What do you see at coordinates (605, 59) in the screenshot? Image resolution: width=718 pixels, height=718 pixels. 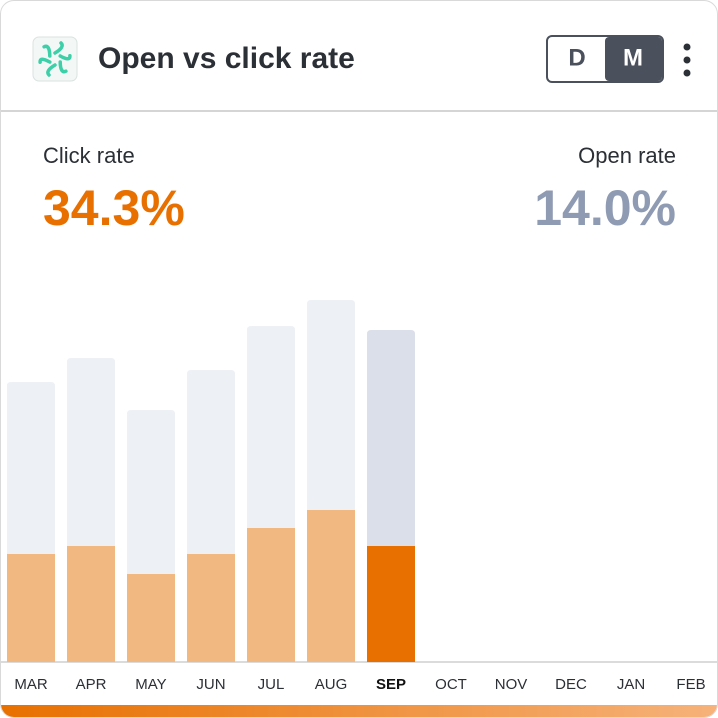 I see `period-toggle` at bounding box center [605, 59].